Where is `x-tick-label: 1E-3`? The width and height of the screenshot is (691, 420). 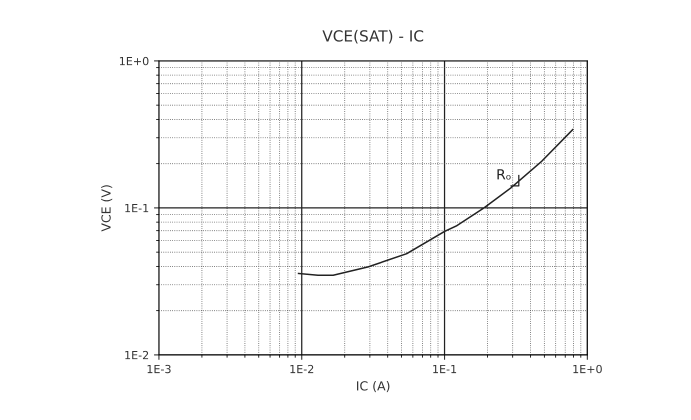
x-tick-label: 1E-3 is located at coordinates (159, 369).